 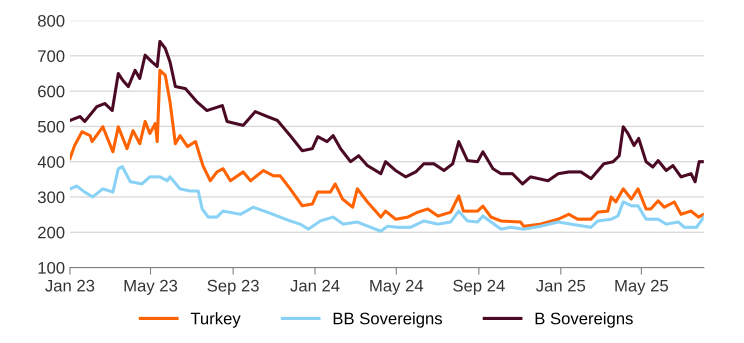 I want to click on y-tick-label: 400, so click(x=51, y=162).